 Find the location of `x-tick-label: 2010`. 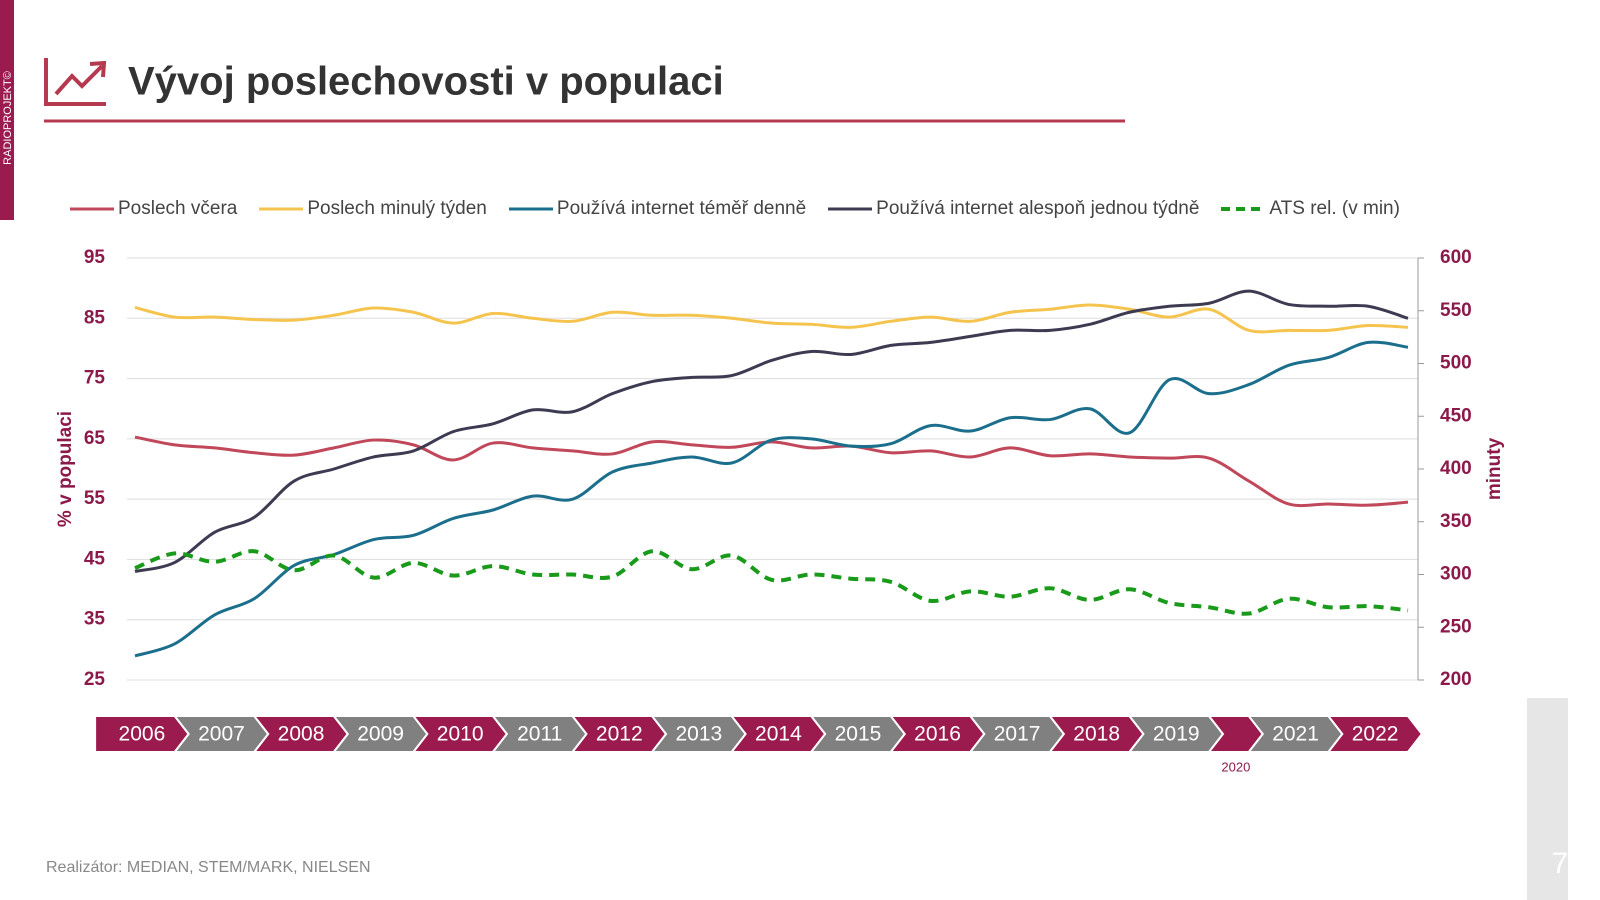

x-tick-label: 2010 is located at coordinates (460, 734).